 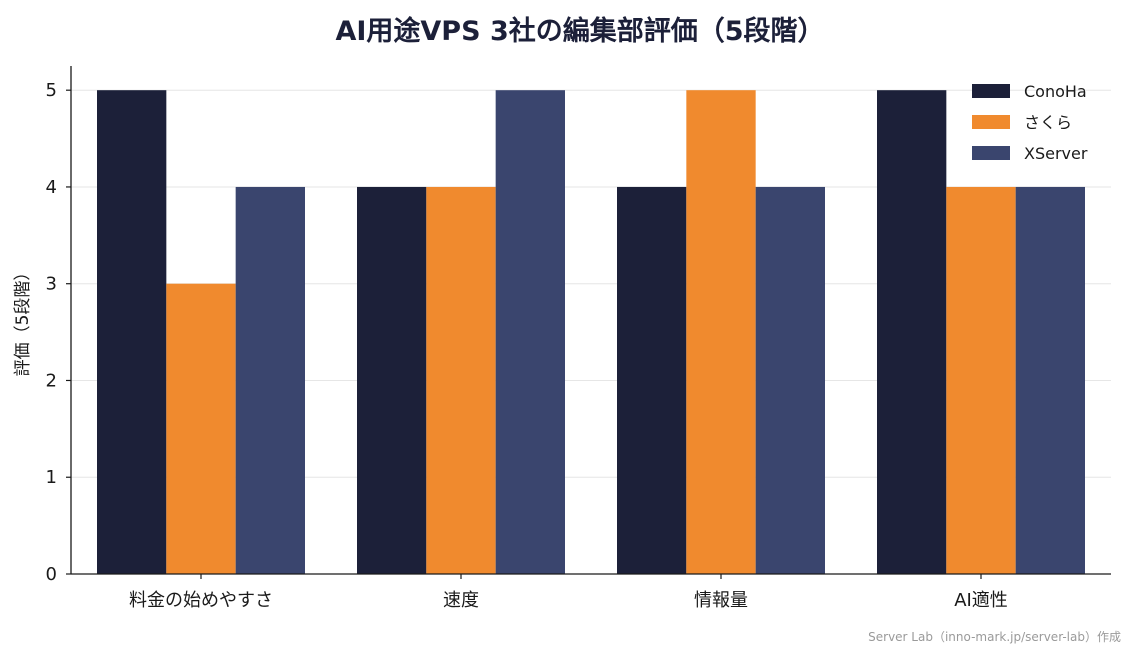 I want to click on y-axis-label: 評価（5段階）, so click(x=23, y=320).